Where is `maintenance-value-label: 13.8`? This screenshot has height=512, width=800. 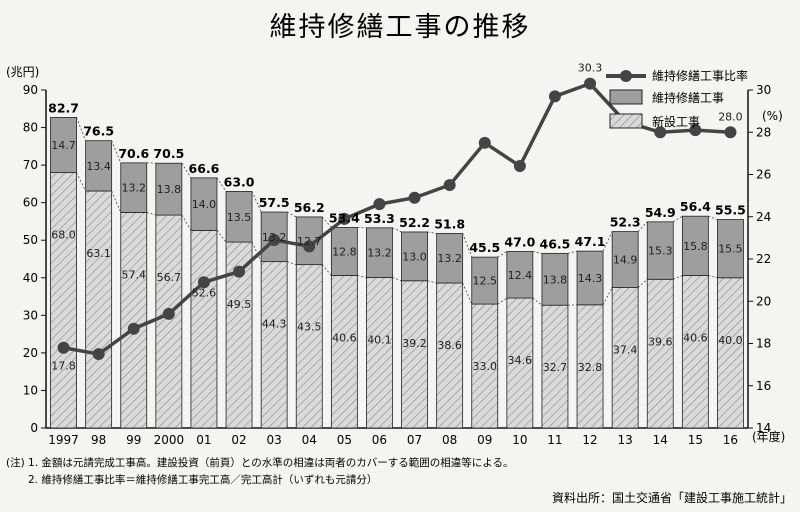 maintenance-value-label: 13.8 is located at coordinates (555, 279).